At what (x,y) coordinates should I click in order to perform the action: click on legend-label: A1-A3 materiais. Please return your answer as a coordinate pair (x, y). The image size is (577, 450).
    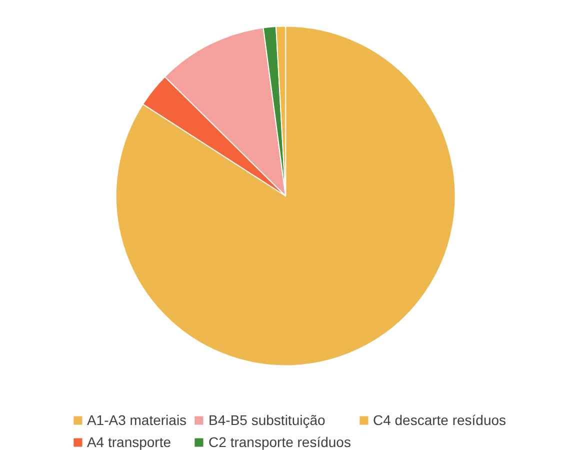
    Looking at the image, I should click on (136, 420).